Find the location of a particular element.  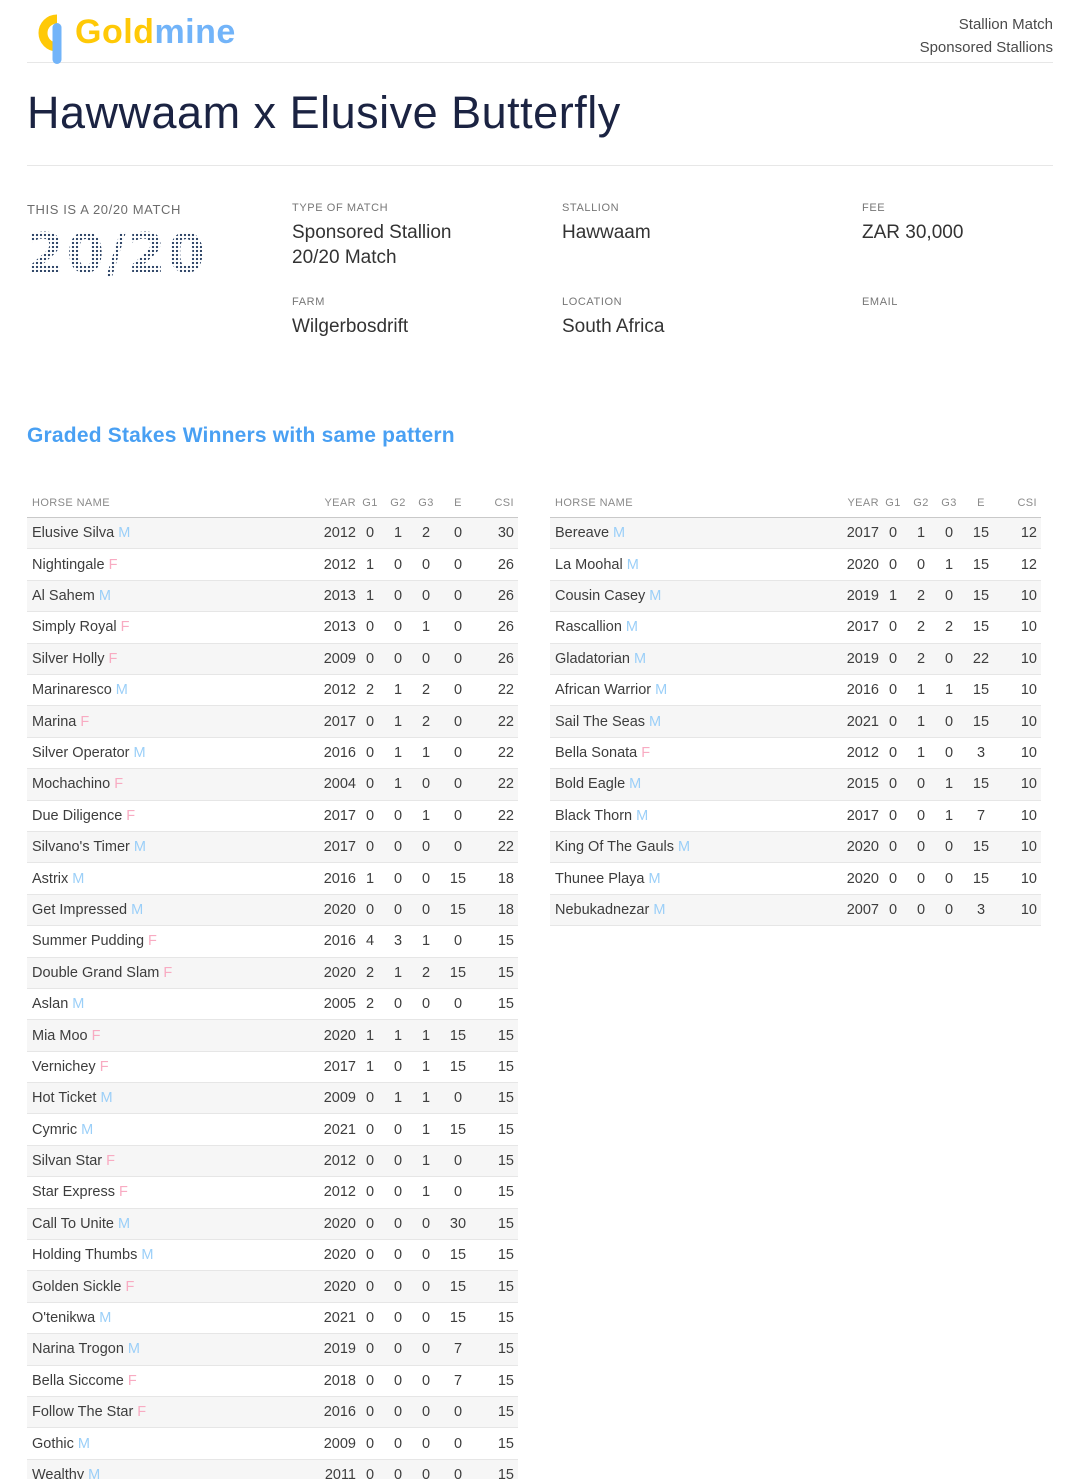

page-title: Hawwaam x Elusive Butterfly is located at coordinates (324, 112).